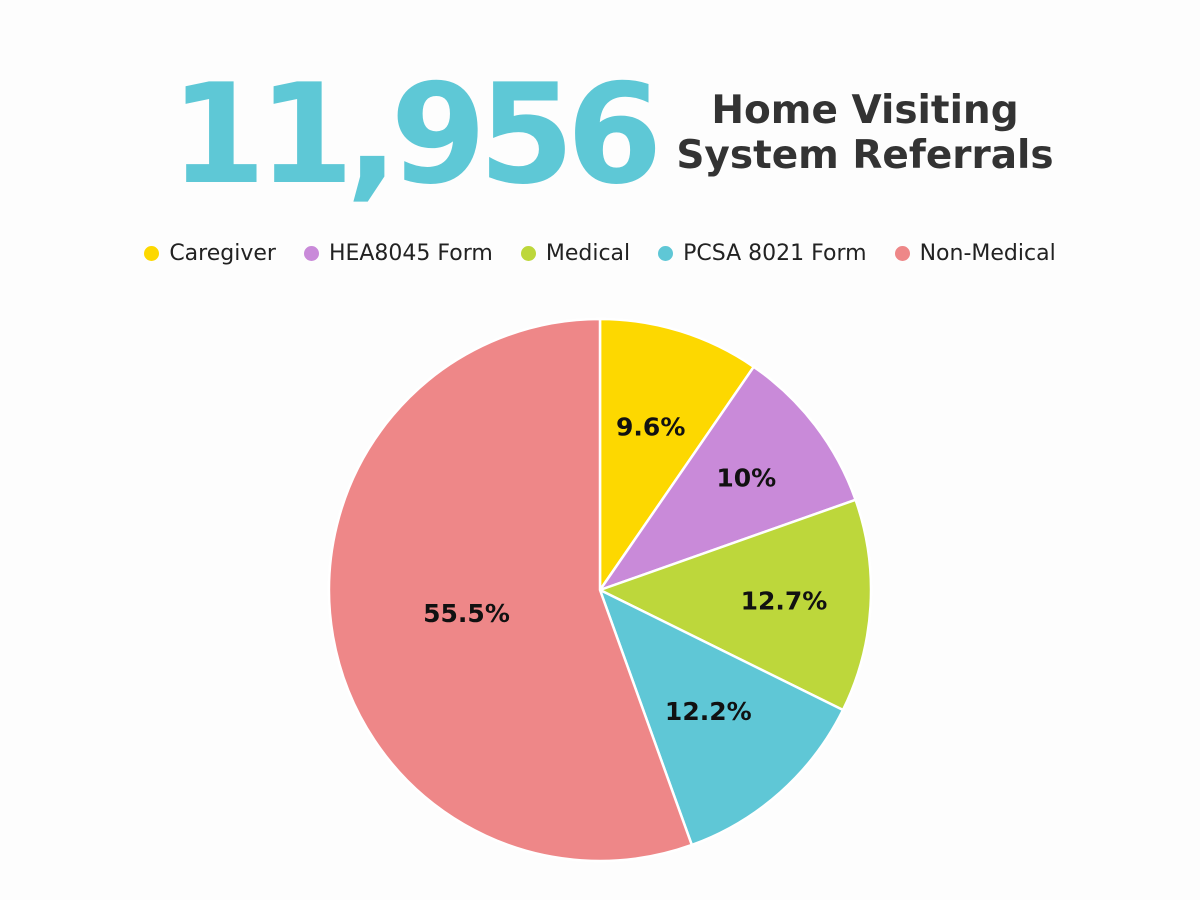 The image size is (1200, 900). I want to click on pie-slice-labels: 9.6% 10% 12.7% 12.2% 55.5%, so click(625, 568).